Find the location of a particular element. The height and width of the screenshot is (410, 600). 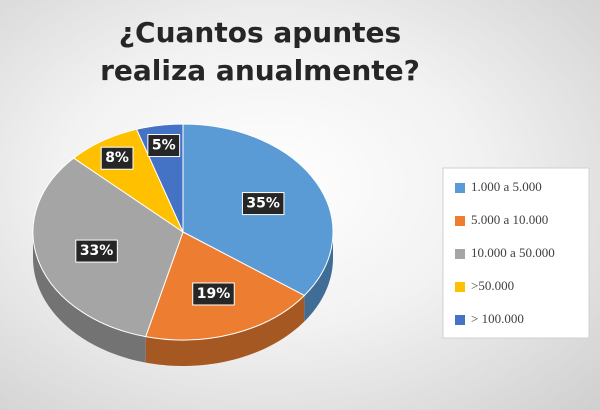

legend-label: >50.000 is located at coordinates (492, 285).